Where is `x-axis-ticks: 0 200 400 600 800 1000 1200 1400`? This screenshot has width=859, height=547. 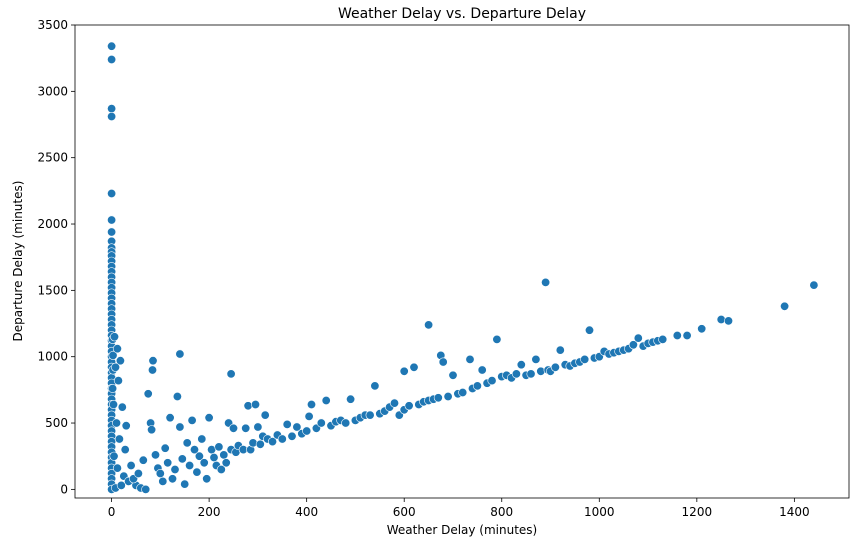
x-axis-ticks: 0 200 400 600 800 1000 1200 1400 is located at coordinates (459, 508).